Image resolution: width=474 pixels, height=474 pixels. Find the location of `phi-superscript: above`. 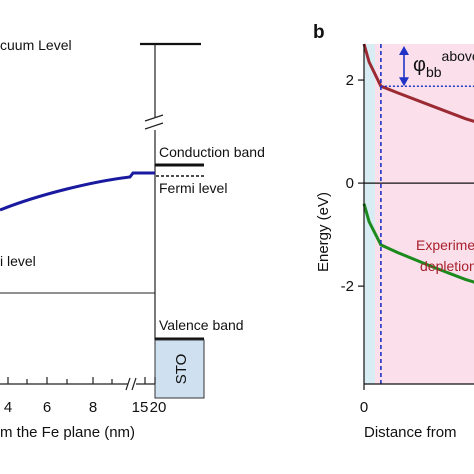

phi-superscript: above is located at coordinates (458, 56).